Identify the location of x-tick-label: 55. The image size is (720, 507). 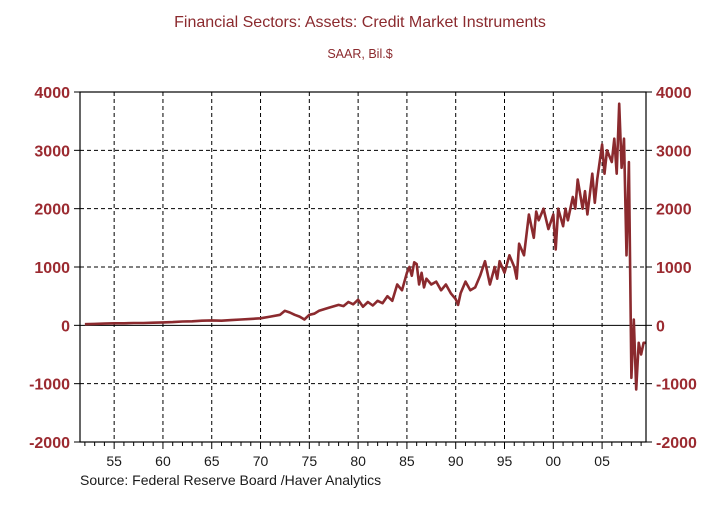
(114, 461).